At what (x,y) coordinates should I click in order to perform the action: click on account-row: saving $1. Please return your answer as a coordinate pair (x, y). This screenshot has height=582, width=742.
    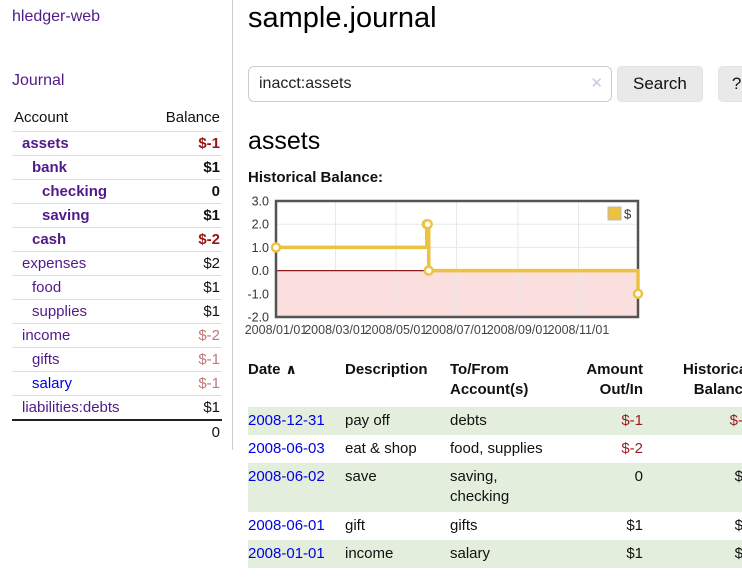
    Looking at the image, I should click on (117, 215).